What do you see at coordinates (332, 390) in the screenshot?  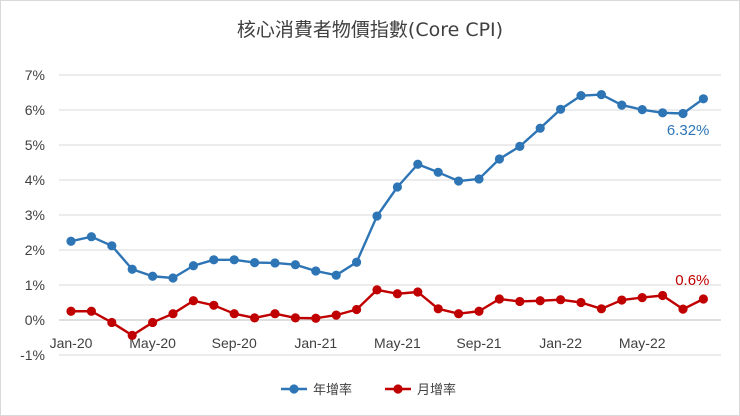 I see `legend-label-1: 年增率` at bounding box center [332, 390].